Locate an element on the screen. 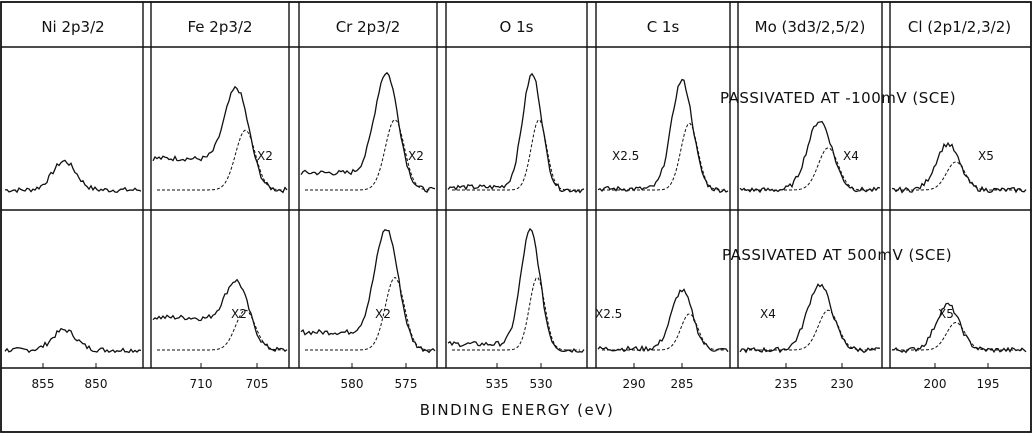  tick-label: 535 is located at coordinates (497, 384).